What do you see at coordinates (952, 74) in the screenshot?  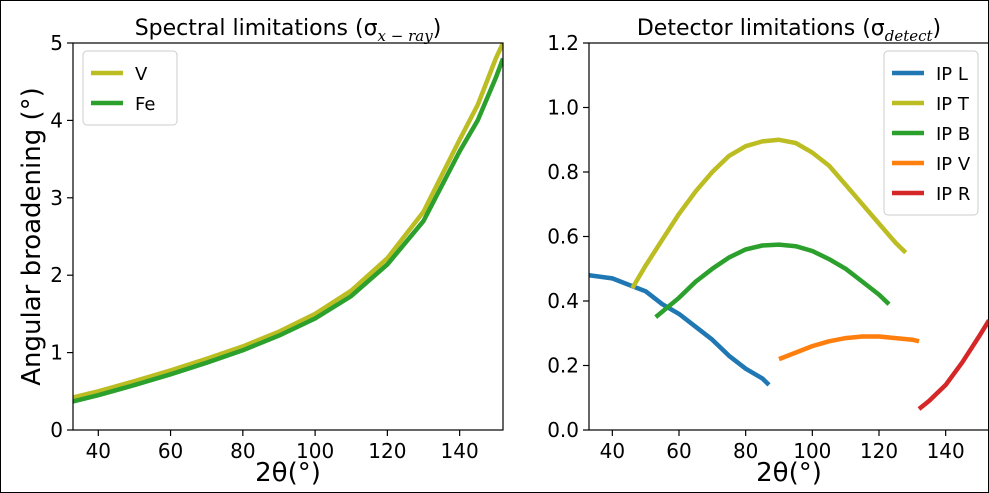 I see `legend-label: IP L` at bounding box center [952, 74].